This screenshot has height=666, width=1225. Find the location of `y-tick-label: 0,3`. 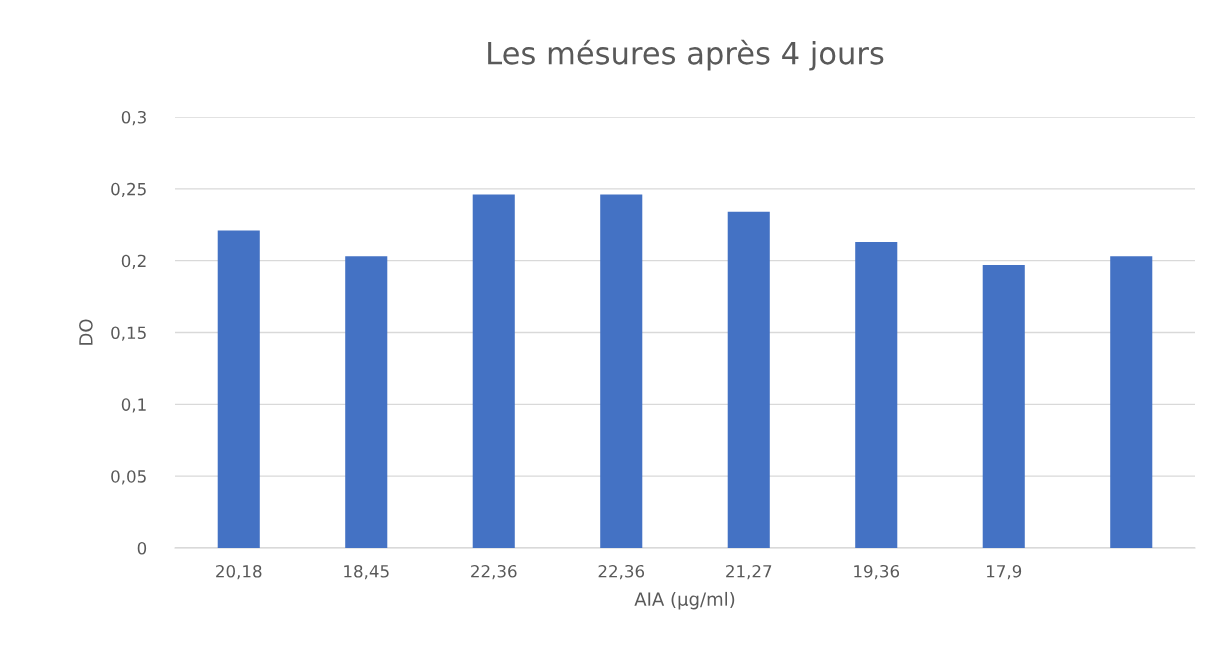

y-tick-label: 0,3 is located at coordinates (133, 118).